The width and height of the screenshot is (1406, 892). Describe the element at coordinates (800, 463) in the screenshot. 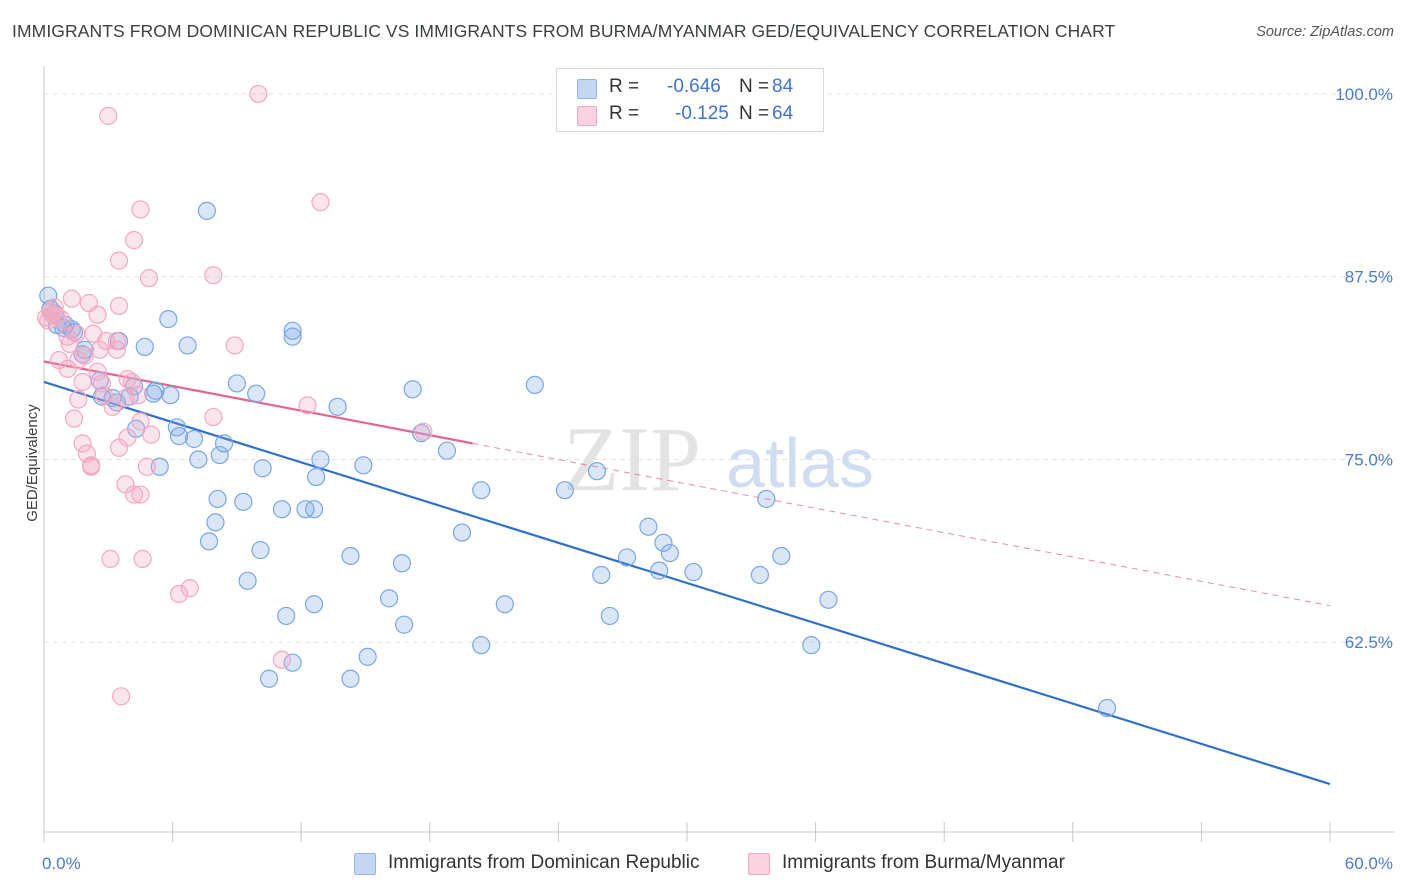

I see `watermark-atlas: atlas` at that location.